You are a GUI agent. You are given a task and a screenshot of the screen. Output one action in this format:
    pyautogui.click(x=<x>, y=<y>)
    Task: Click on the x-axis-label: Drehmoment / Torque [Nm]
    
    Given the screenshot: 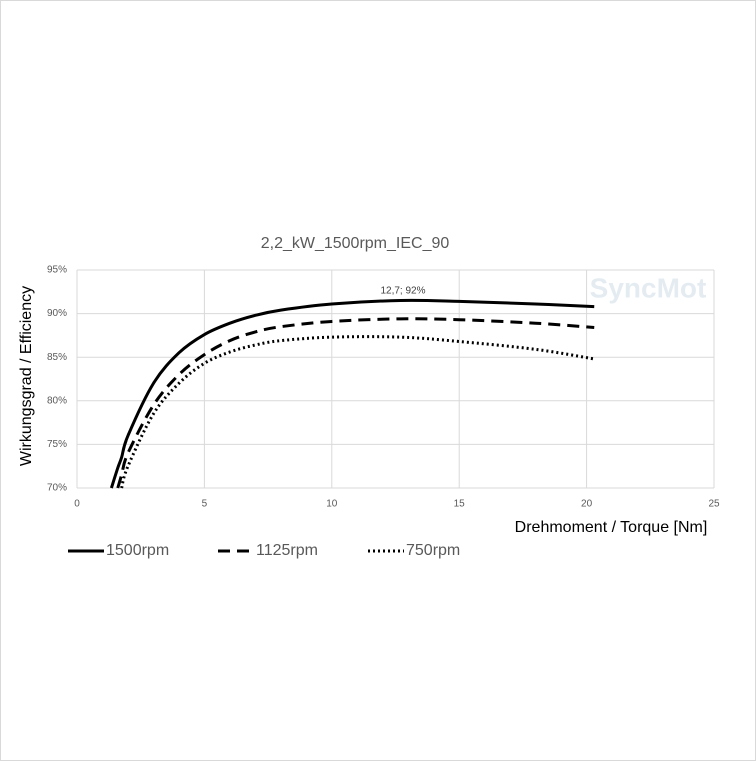 What is the action you would take?
    pyautogui.click(x=611, y=527)
    